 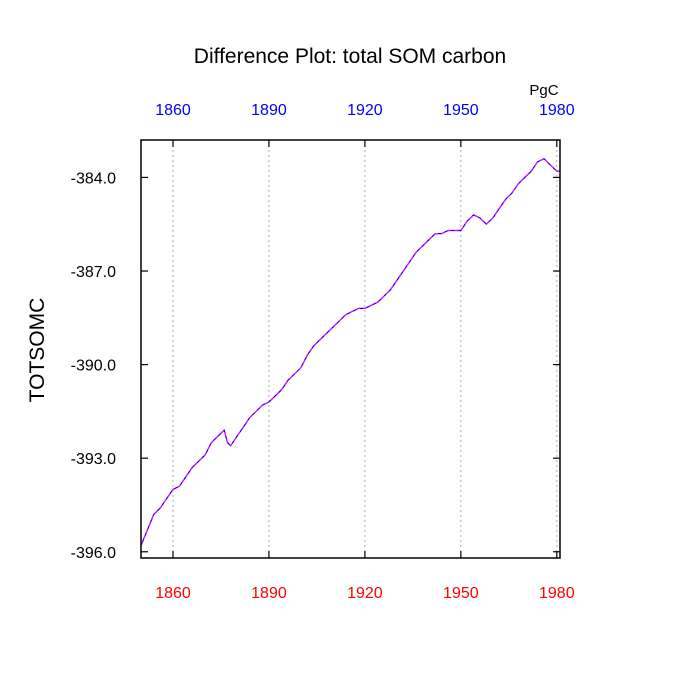 What do you see at coordinates (461, 593) in the screenshot?
I see `x-tick-label-bottom: 1950` at bounding box center [461, 593].